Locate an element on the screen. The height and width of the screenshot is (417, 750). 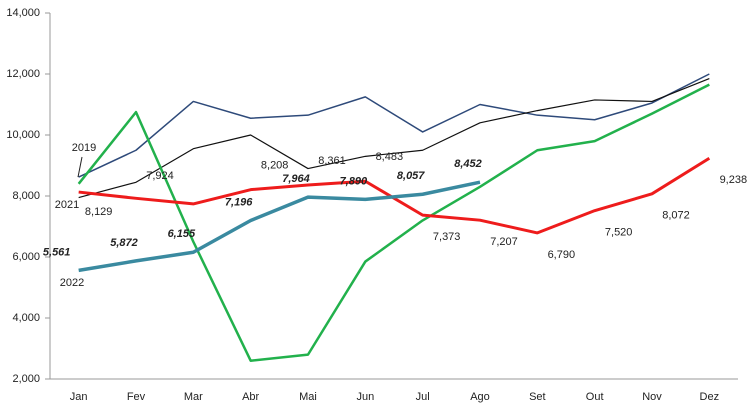
y-tick-label: 14,000 is located at coordinates (23, 13).